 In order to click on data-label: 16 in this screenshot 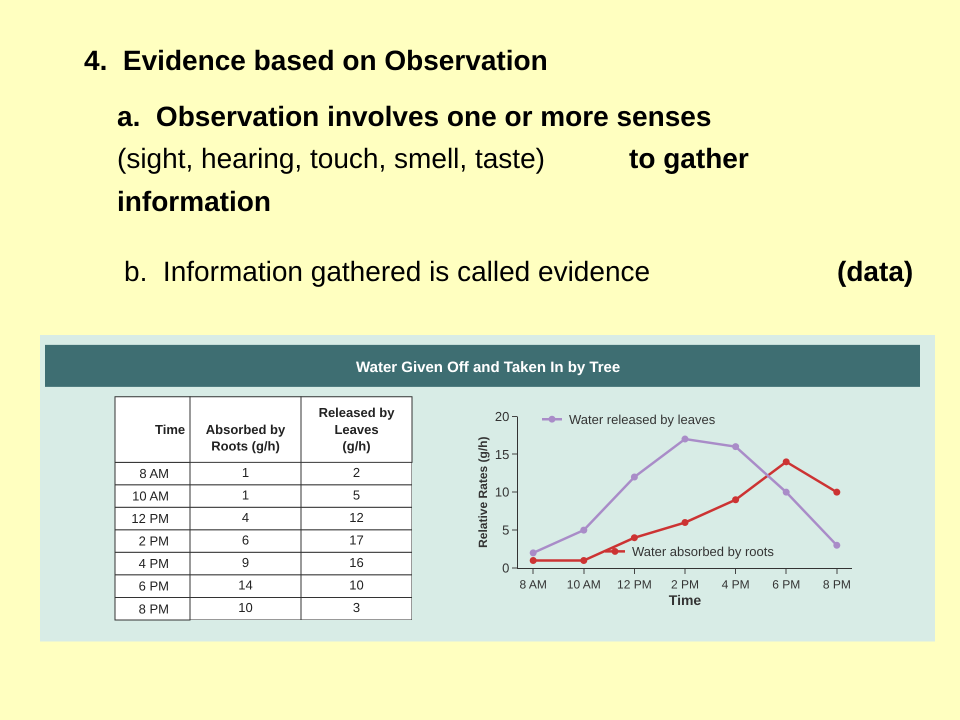, I will do `click(356, 562)`.